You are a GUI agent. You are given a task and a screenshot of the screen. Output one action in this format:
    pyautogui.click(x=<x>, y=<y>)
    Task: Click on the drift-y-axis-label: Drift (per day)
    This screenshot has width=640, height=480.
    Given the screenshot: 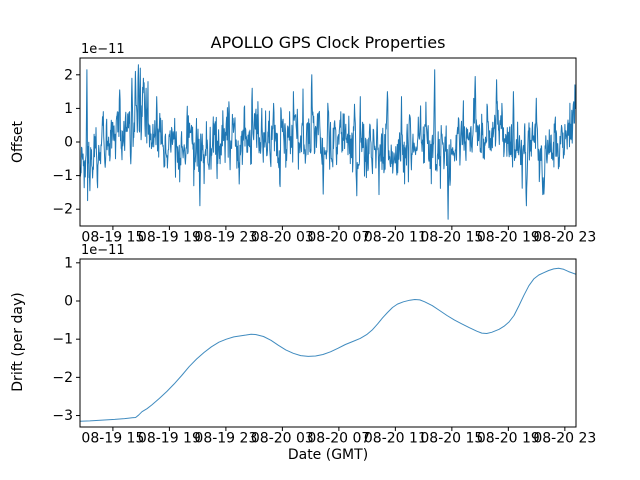 What is the action you would take?
    pyautogui.click(x=18, y=342)
    